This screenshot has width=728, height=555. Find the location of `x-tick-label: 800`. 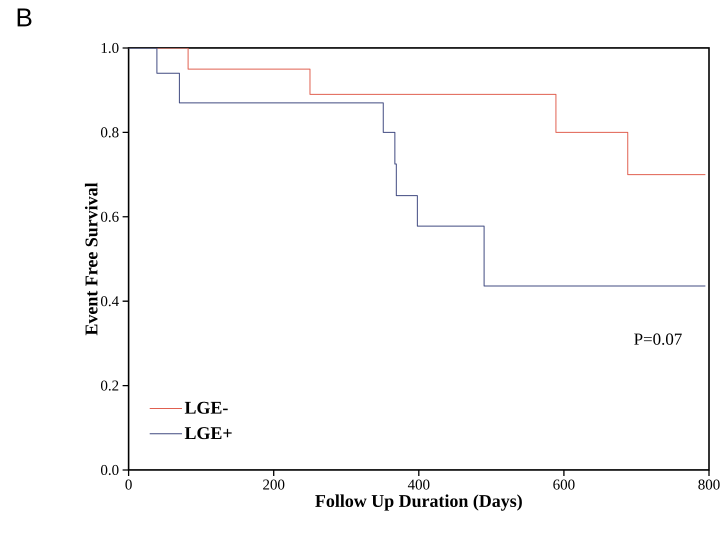

x-tick-label: 800 is located at coordinates (709, 485).